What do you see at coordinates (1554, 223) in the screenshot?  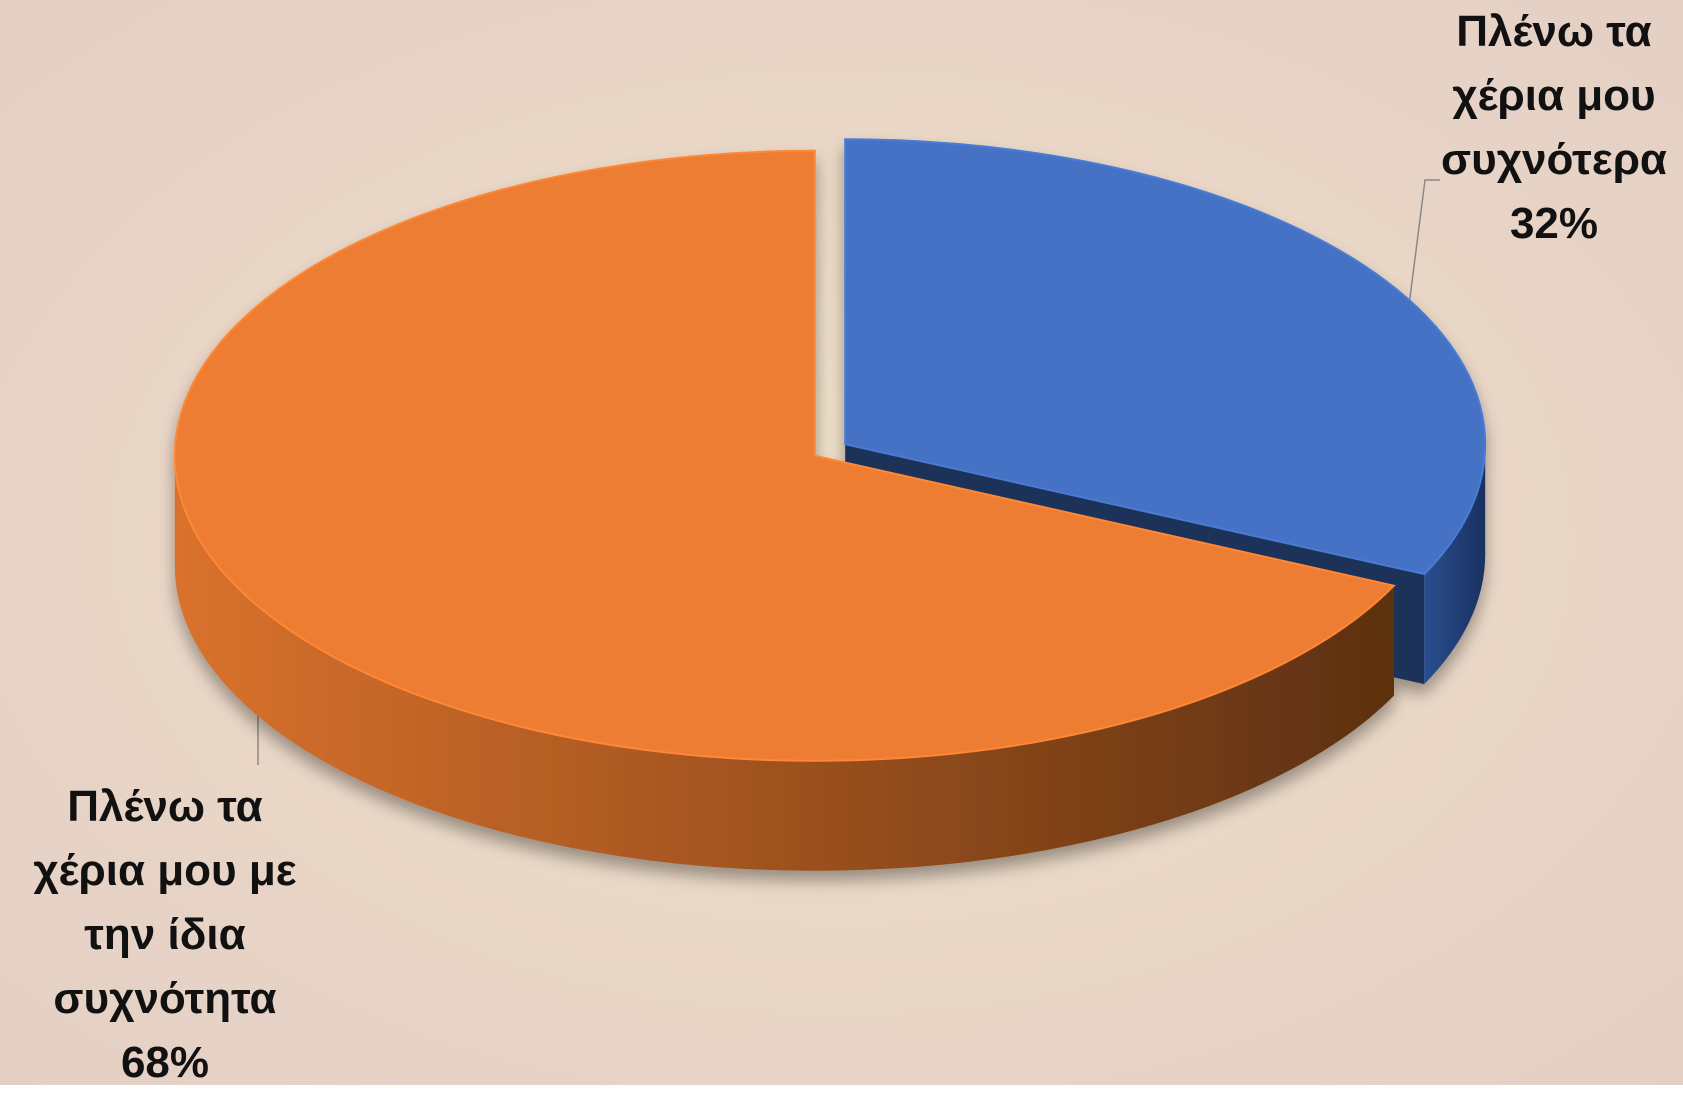 I see `slice-value-label: 32%` at bounding box center [1554, 223].